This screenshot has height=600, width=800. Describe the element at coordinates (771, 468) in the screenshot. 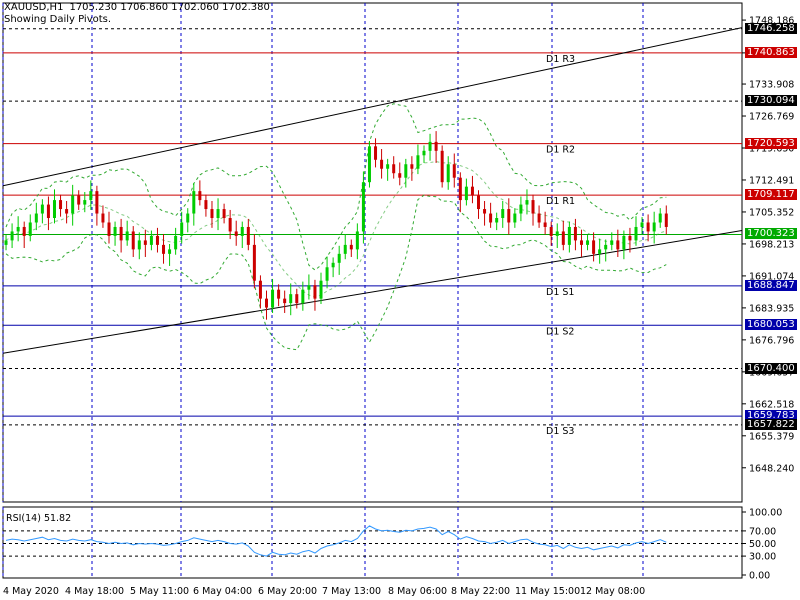

I see `y-tick-label: 1648.240` at that location.